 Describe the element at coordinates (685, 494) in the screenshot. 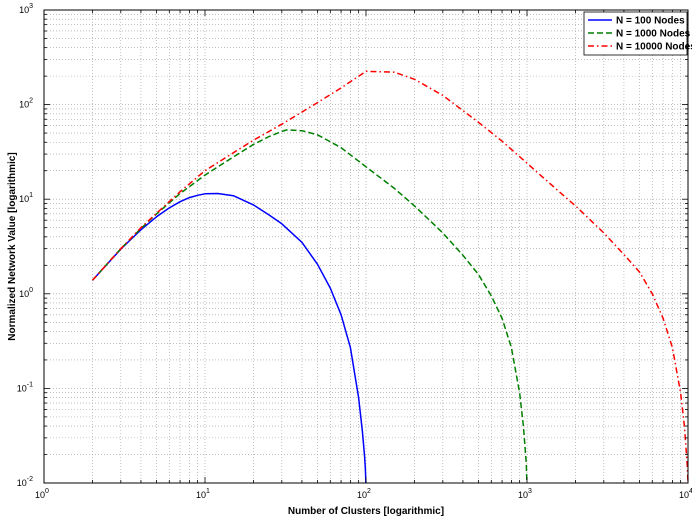

I see `x-tick-label: 10⁴` at that location.